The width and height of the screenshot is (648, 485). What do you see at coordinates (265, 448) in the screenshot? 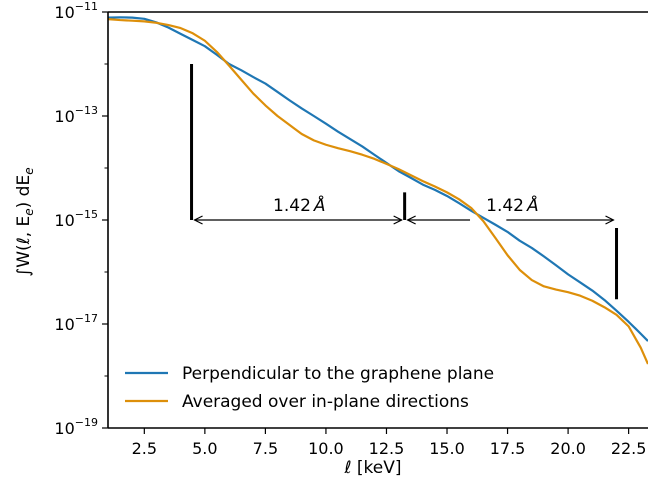
I see `x-tick-label: 7.5` at bounding box center [265, 448].